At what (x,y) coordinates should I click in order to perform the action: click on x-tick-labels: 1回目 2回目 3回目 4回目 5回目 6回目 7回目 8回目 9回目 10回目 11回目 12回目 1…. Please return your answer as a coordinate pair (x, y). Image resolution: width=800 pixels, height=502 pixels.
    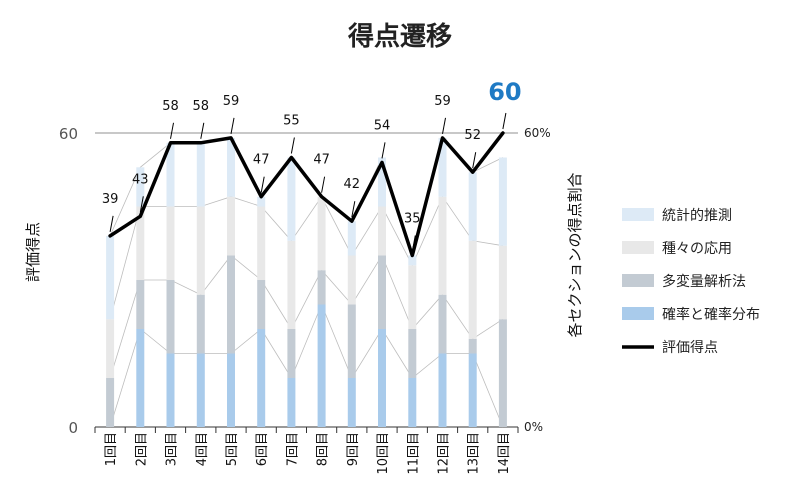
    Looking at the image, I should click on (306, 451).